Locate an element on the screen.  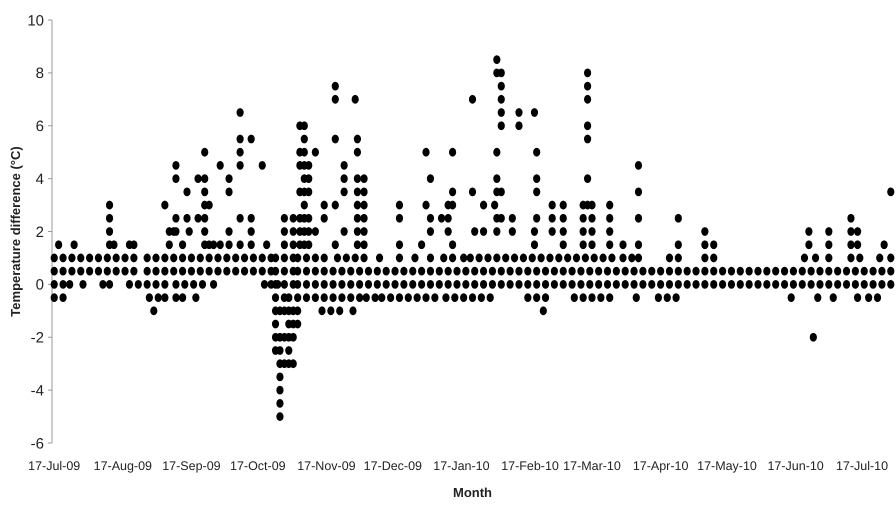
x-tick-label: 17-Apr-10 is located at coordinates (660, 466).